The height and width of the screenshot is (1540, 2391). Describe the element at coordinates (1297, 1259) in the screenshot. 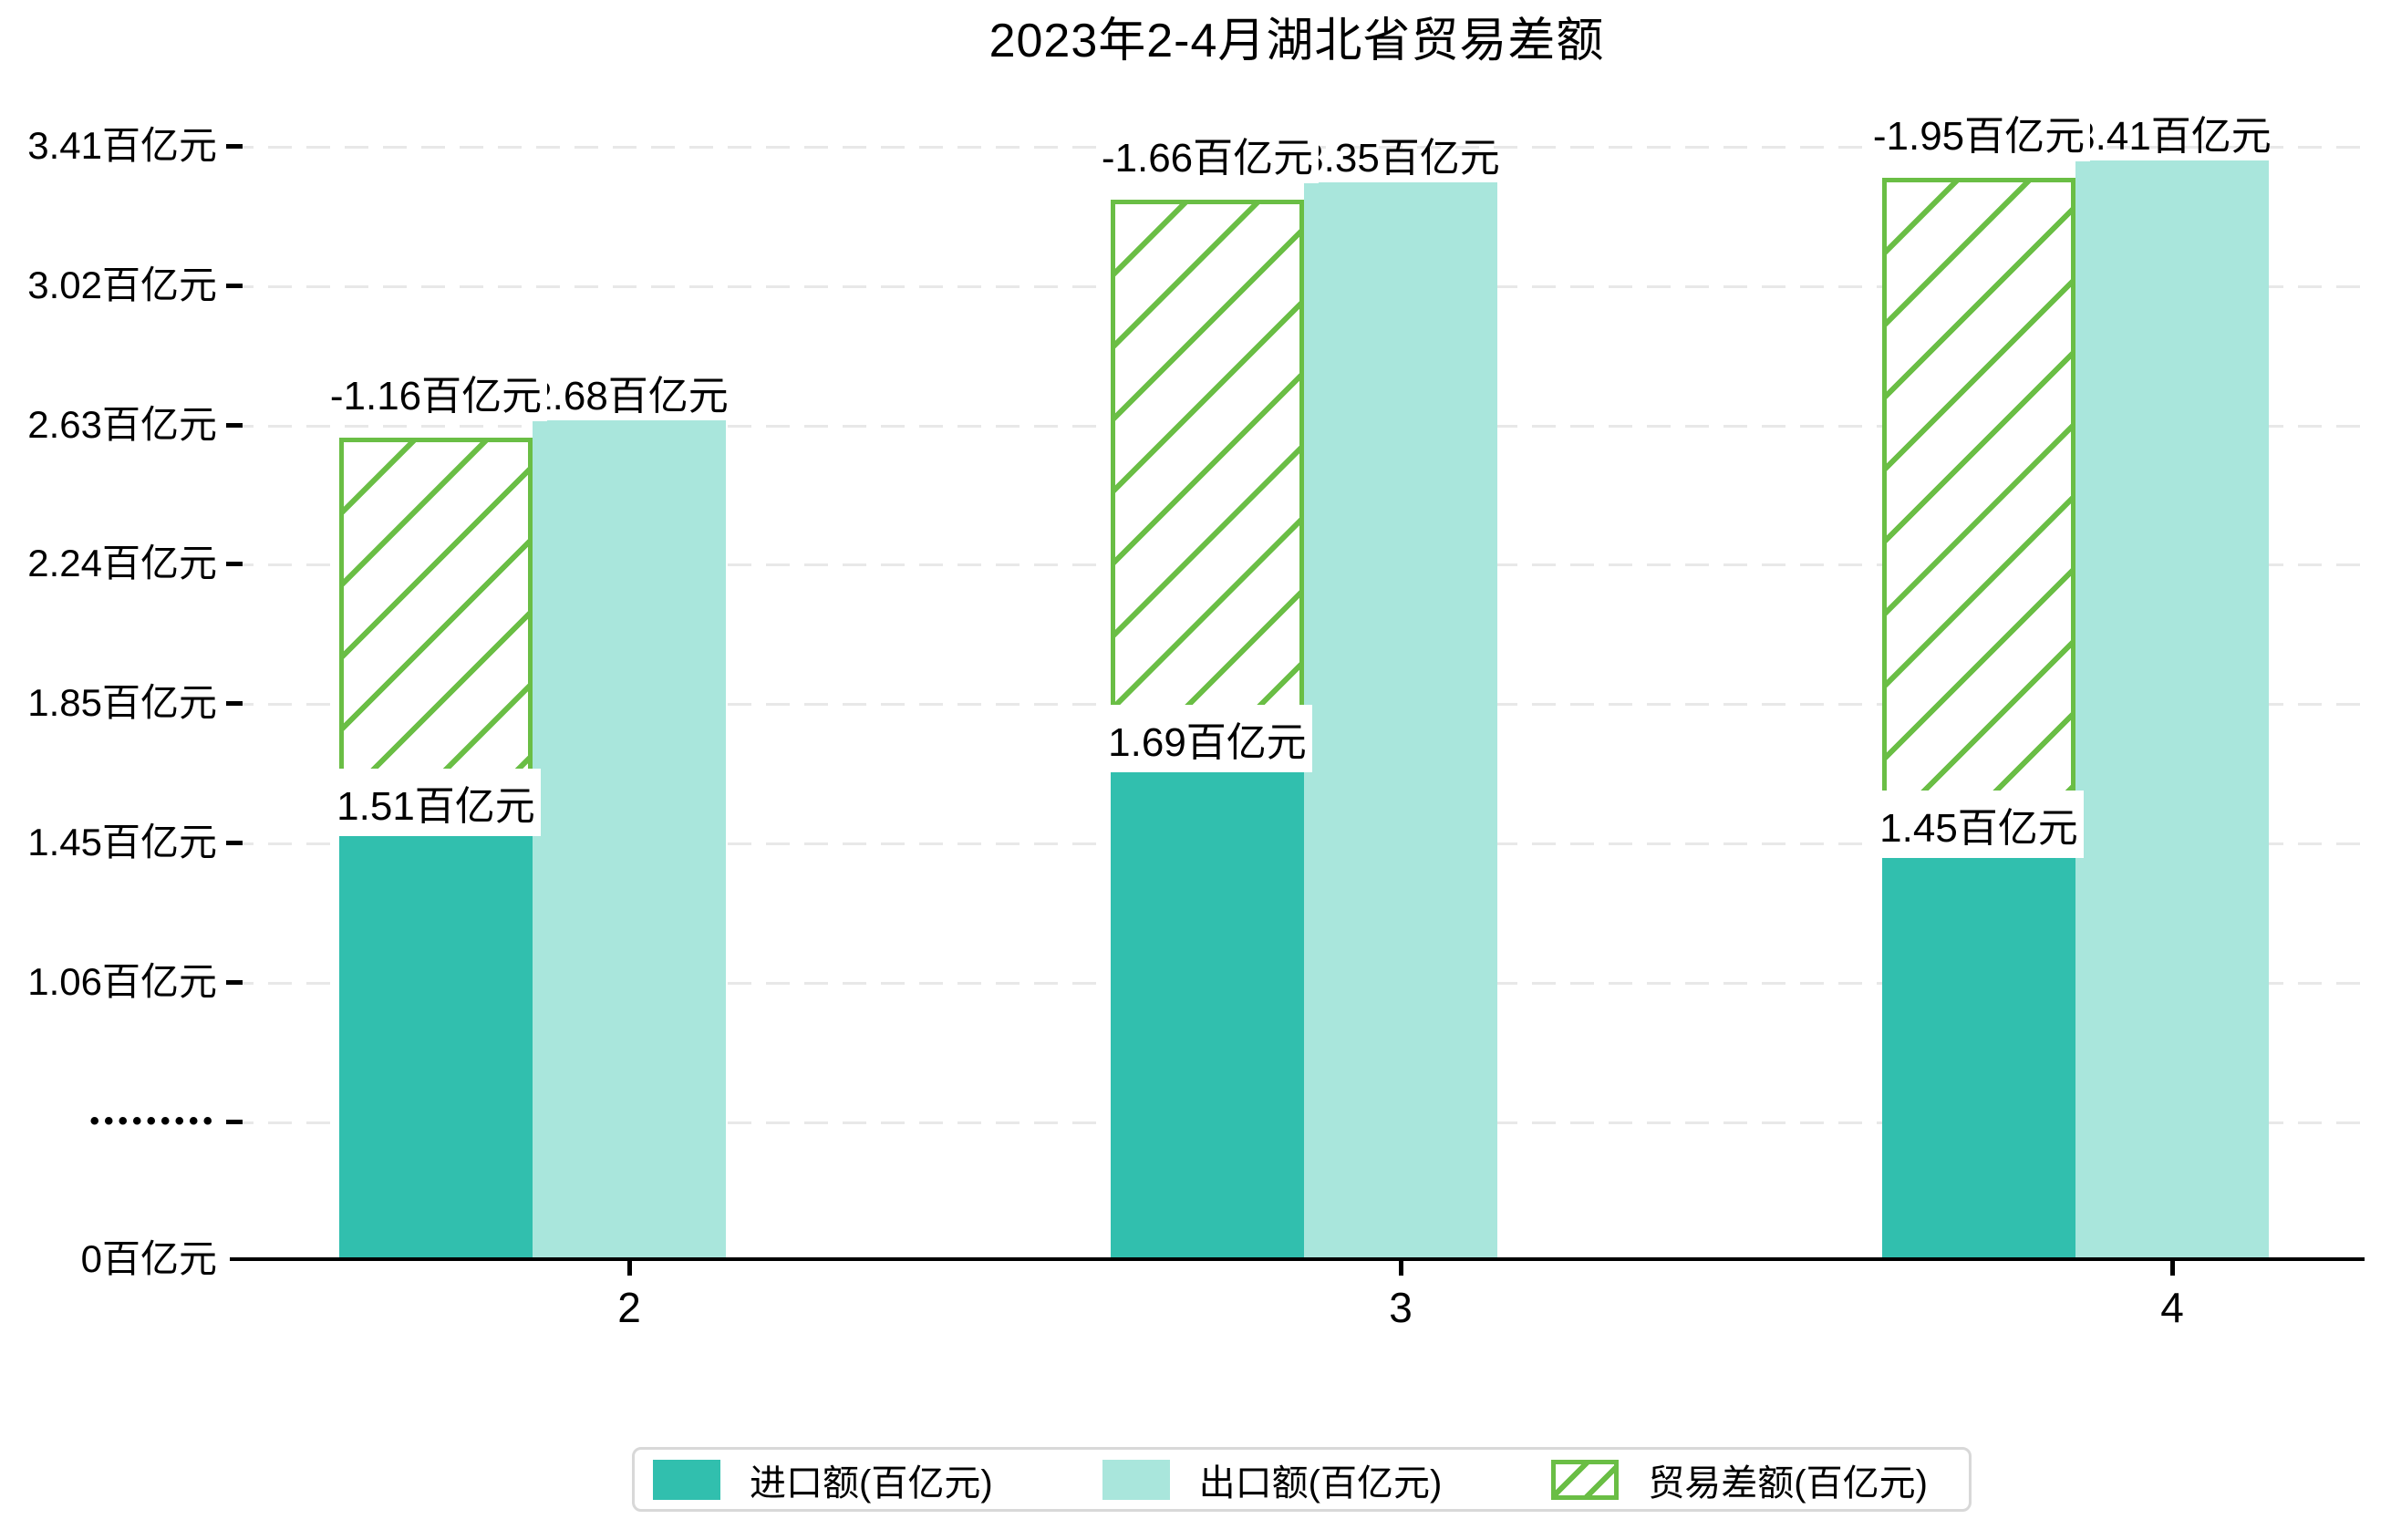

I see `x-axis-line` at that location.